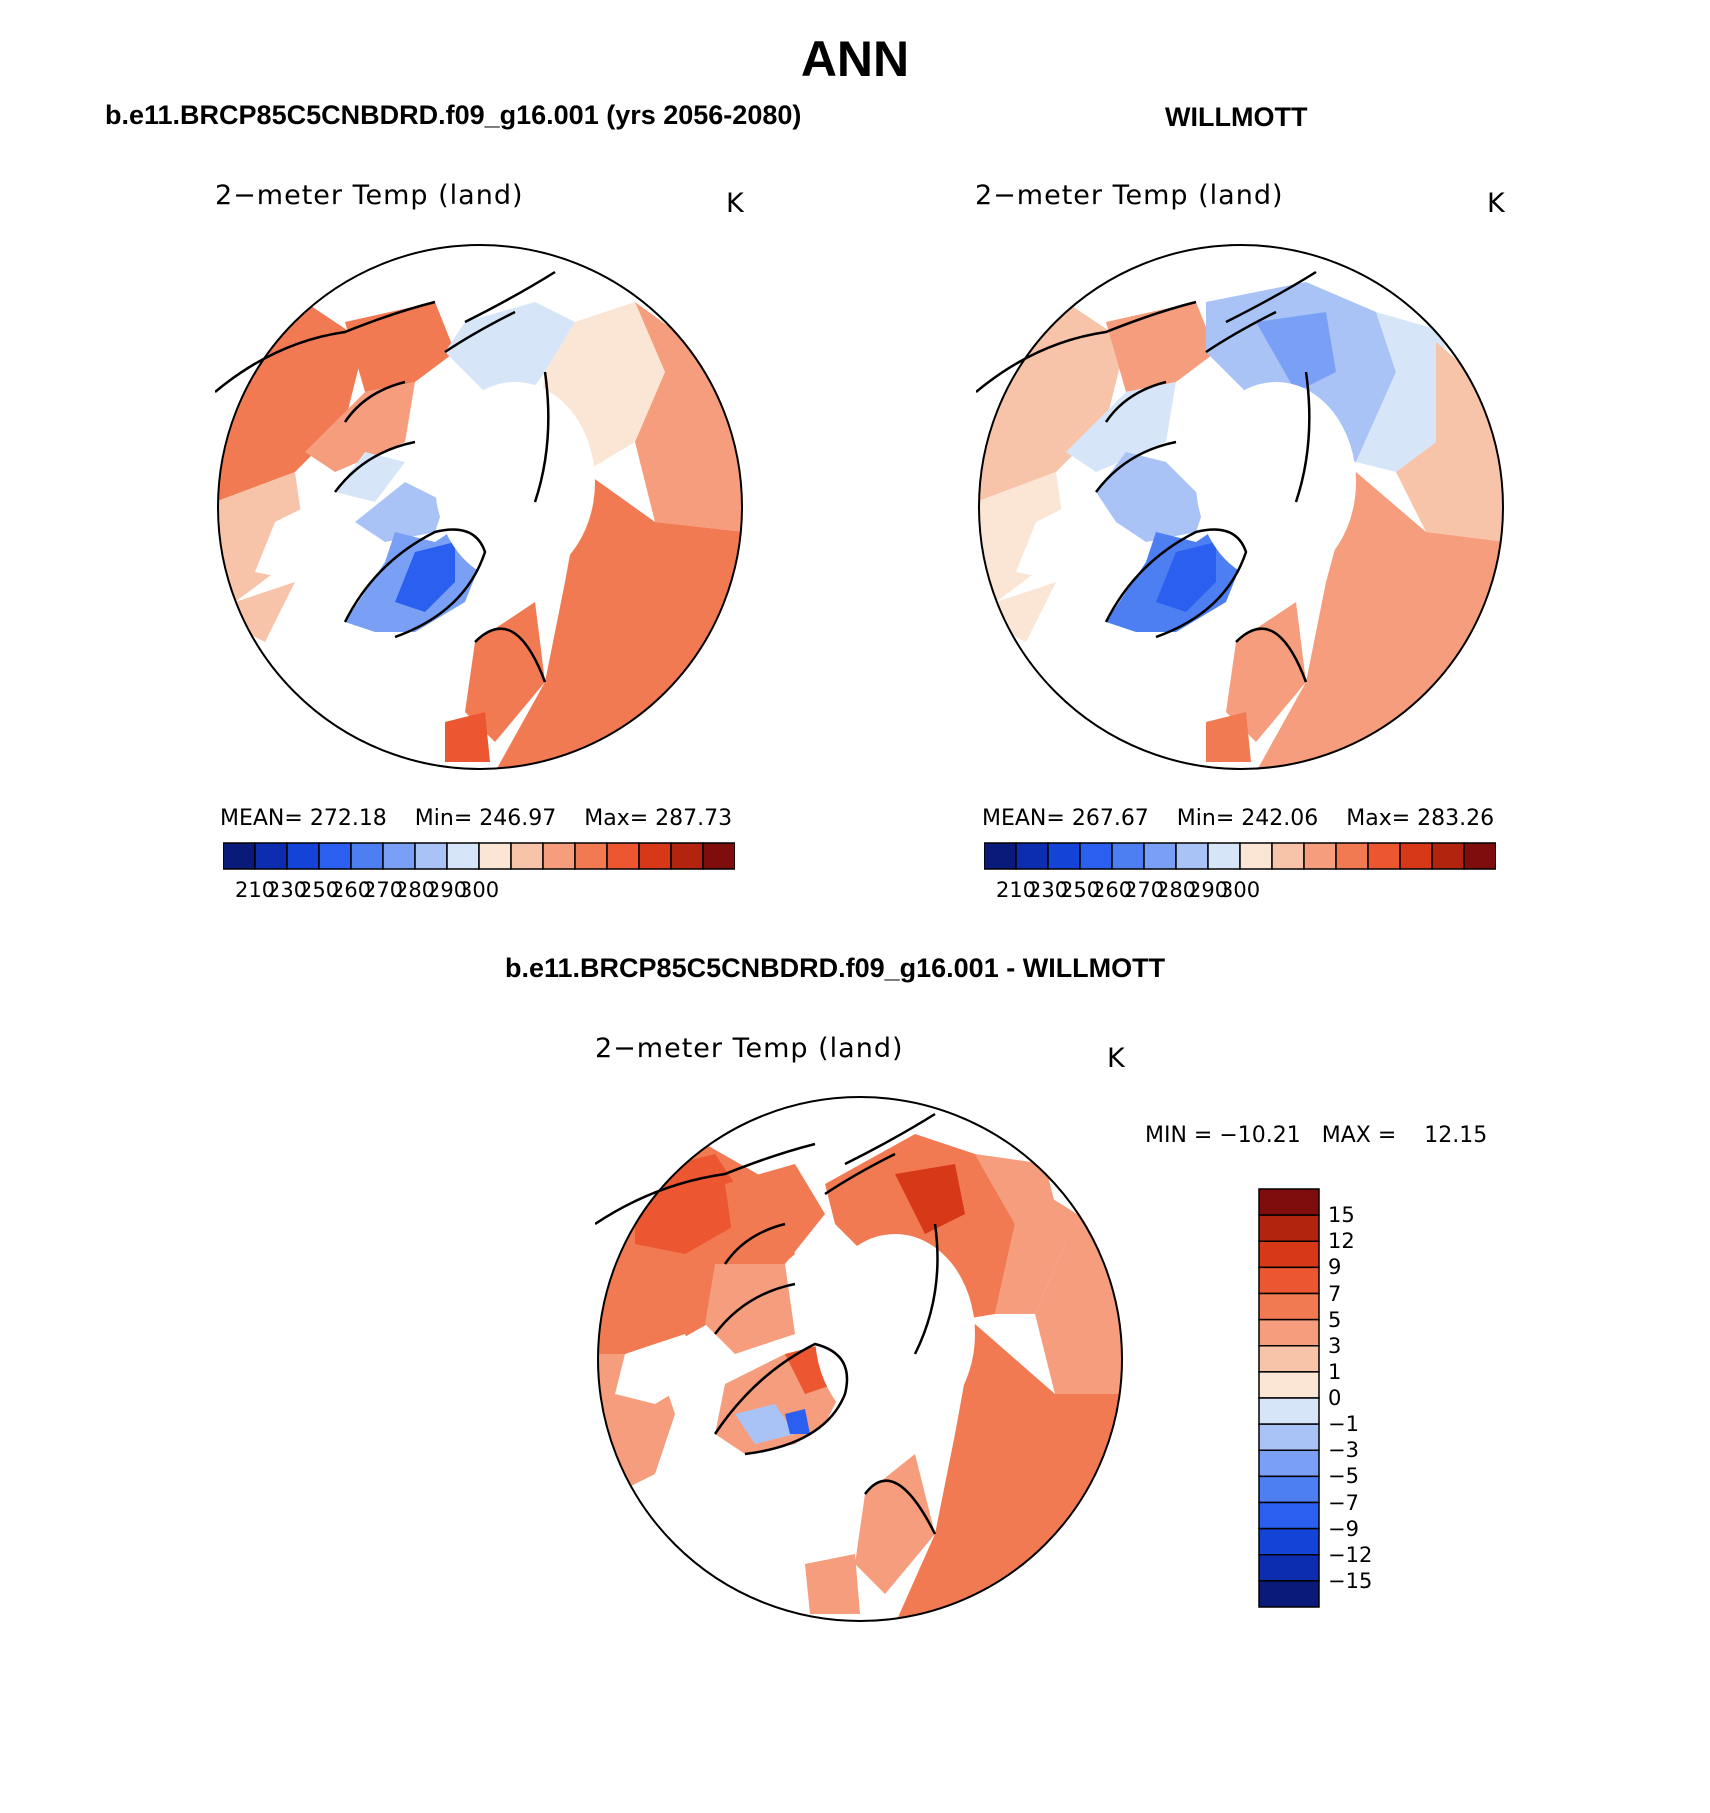 This screenshot has width=1710, height=1813. What do you see at coordinates (694, 818) in the screenshot?
I see `panel-1-max-value: 287.73` at bounding box center [694, 818].